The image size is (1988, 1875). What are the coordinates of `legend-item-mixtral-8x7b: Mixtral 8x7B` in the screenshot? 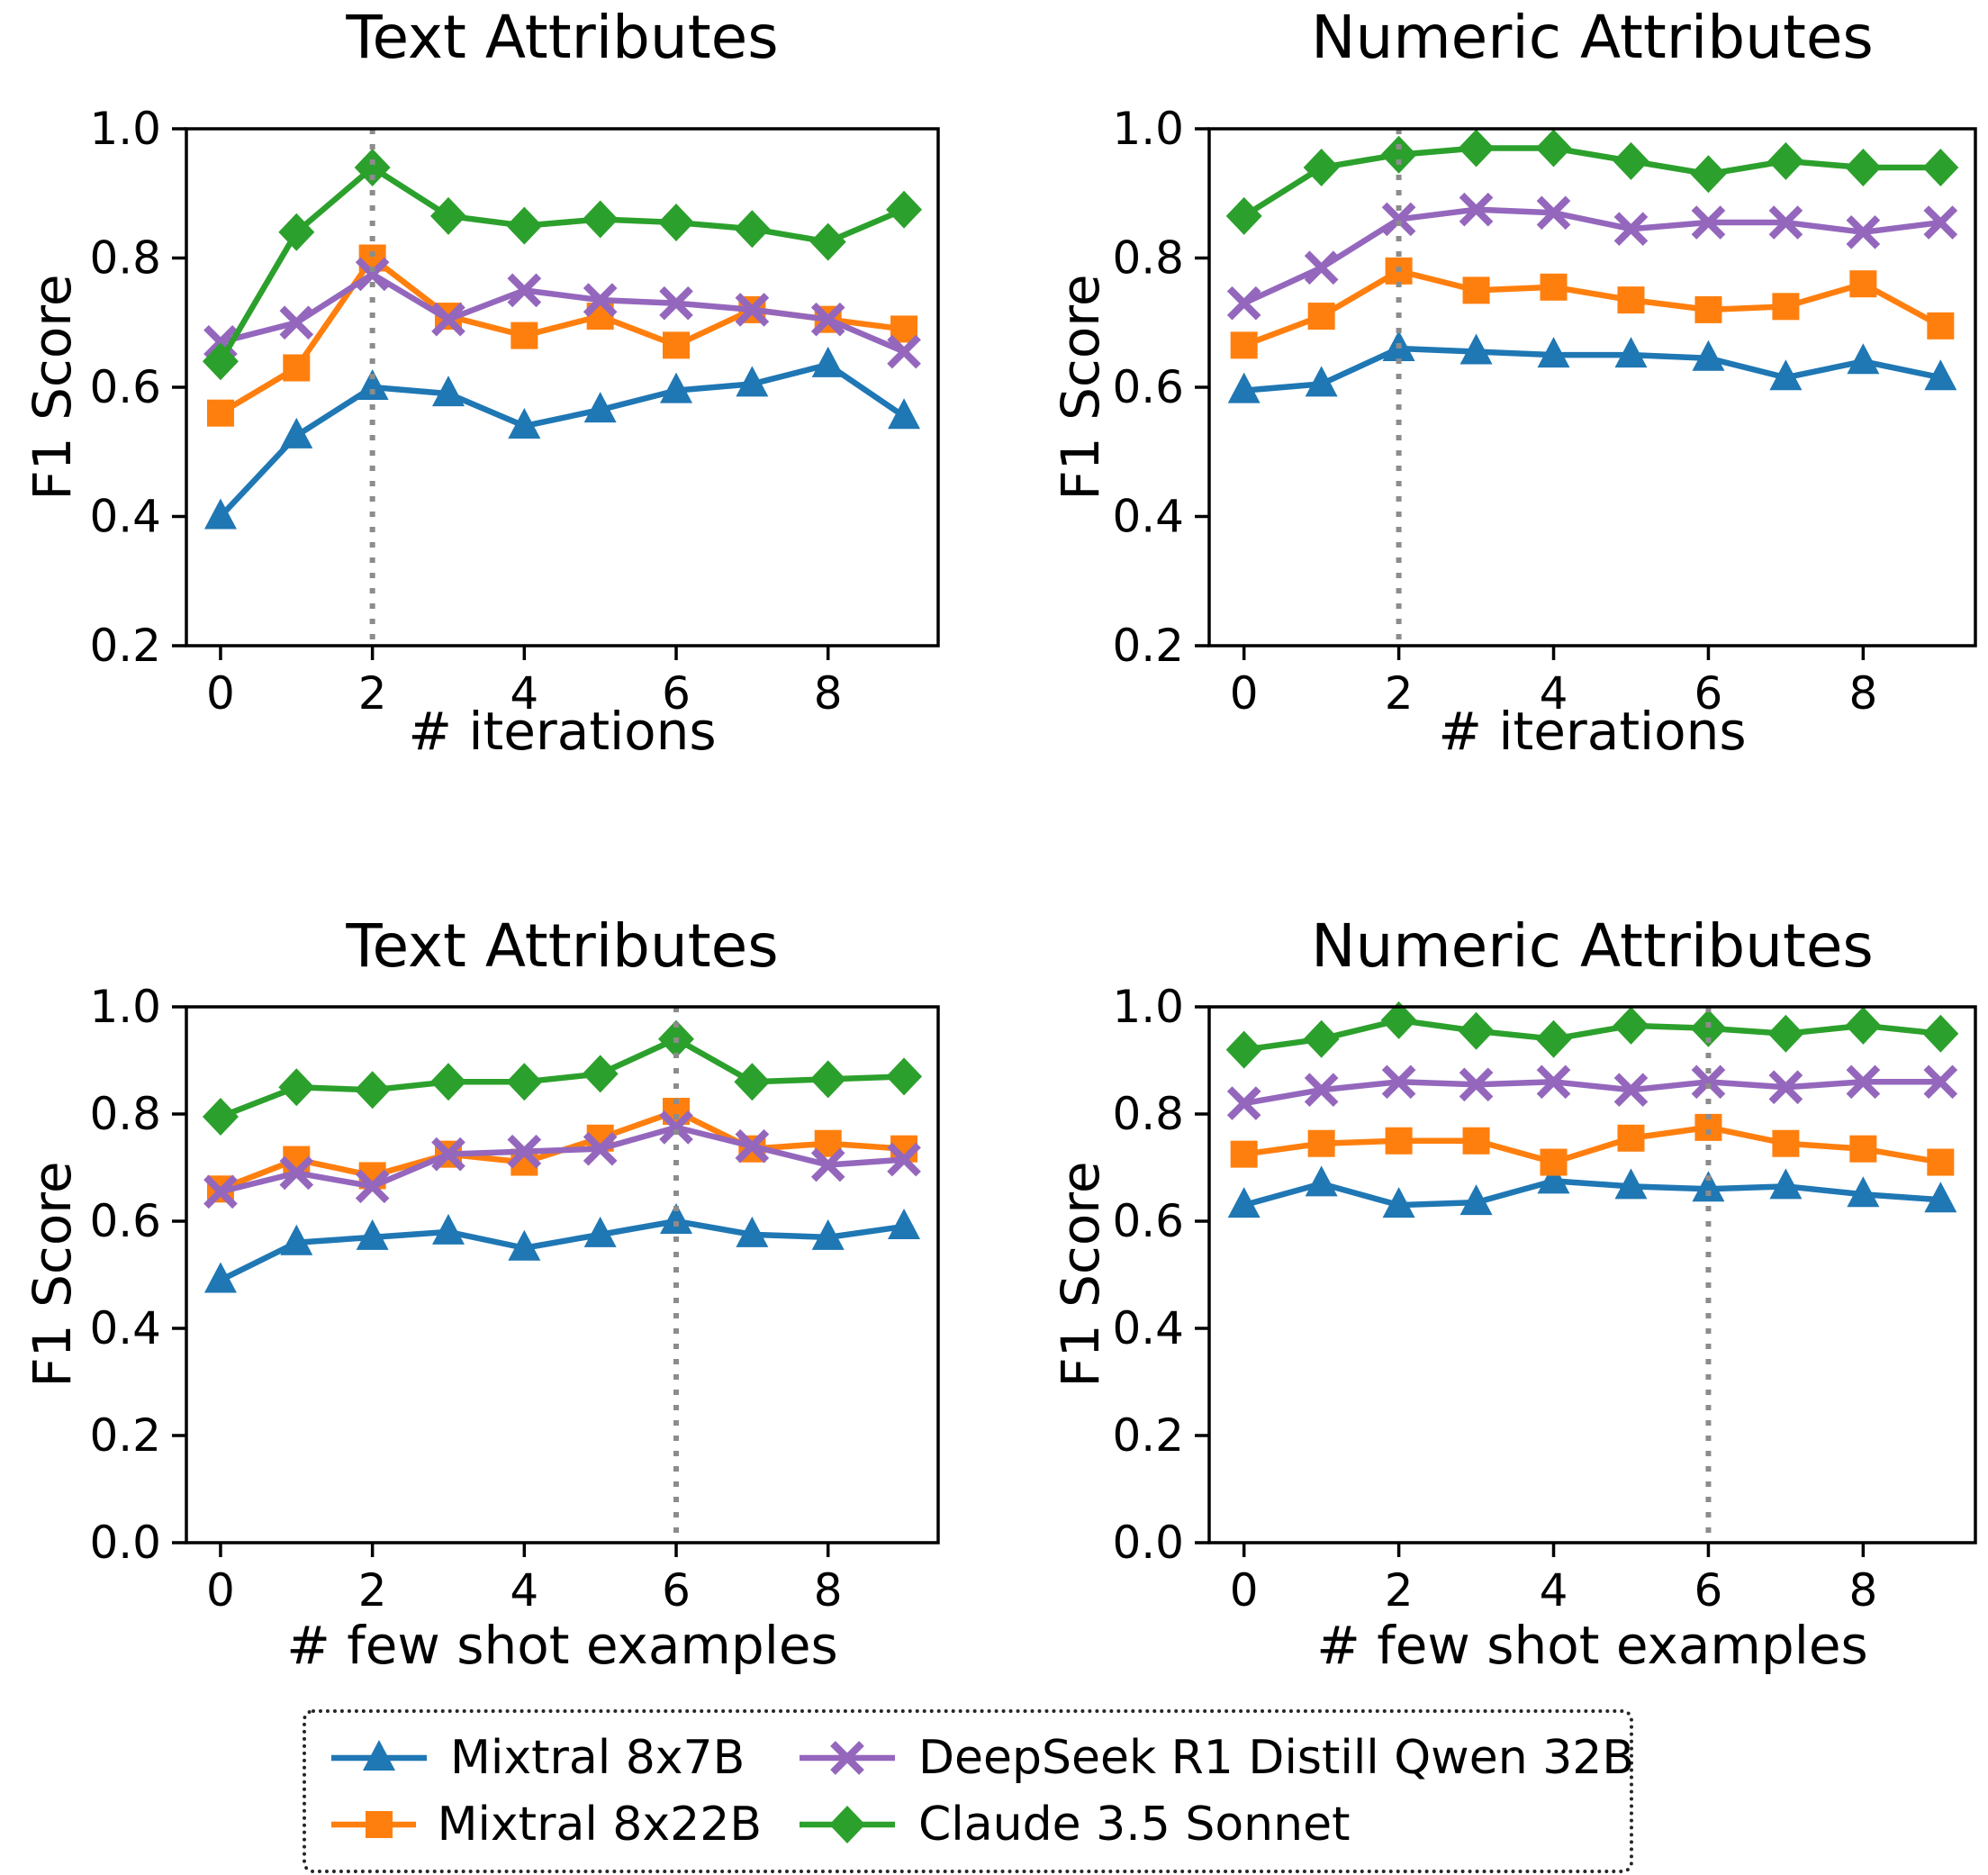 It's located at (546, 1758).